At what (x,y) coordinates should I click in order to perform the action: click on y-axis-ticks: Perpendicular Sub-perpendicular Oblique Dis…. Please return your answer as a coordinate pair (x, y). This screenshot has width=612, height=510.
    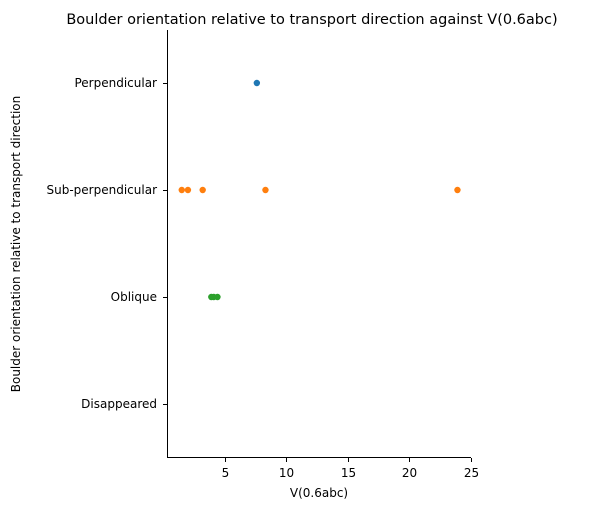
    Looking at the image, I should click on (107, 243).